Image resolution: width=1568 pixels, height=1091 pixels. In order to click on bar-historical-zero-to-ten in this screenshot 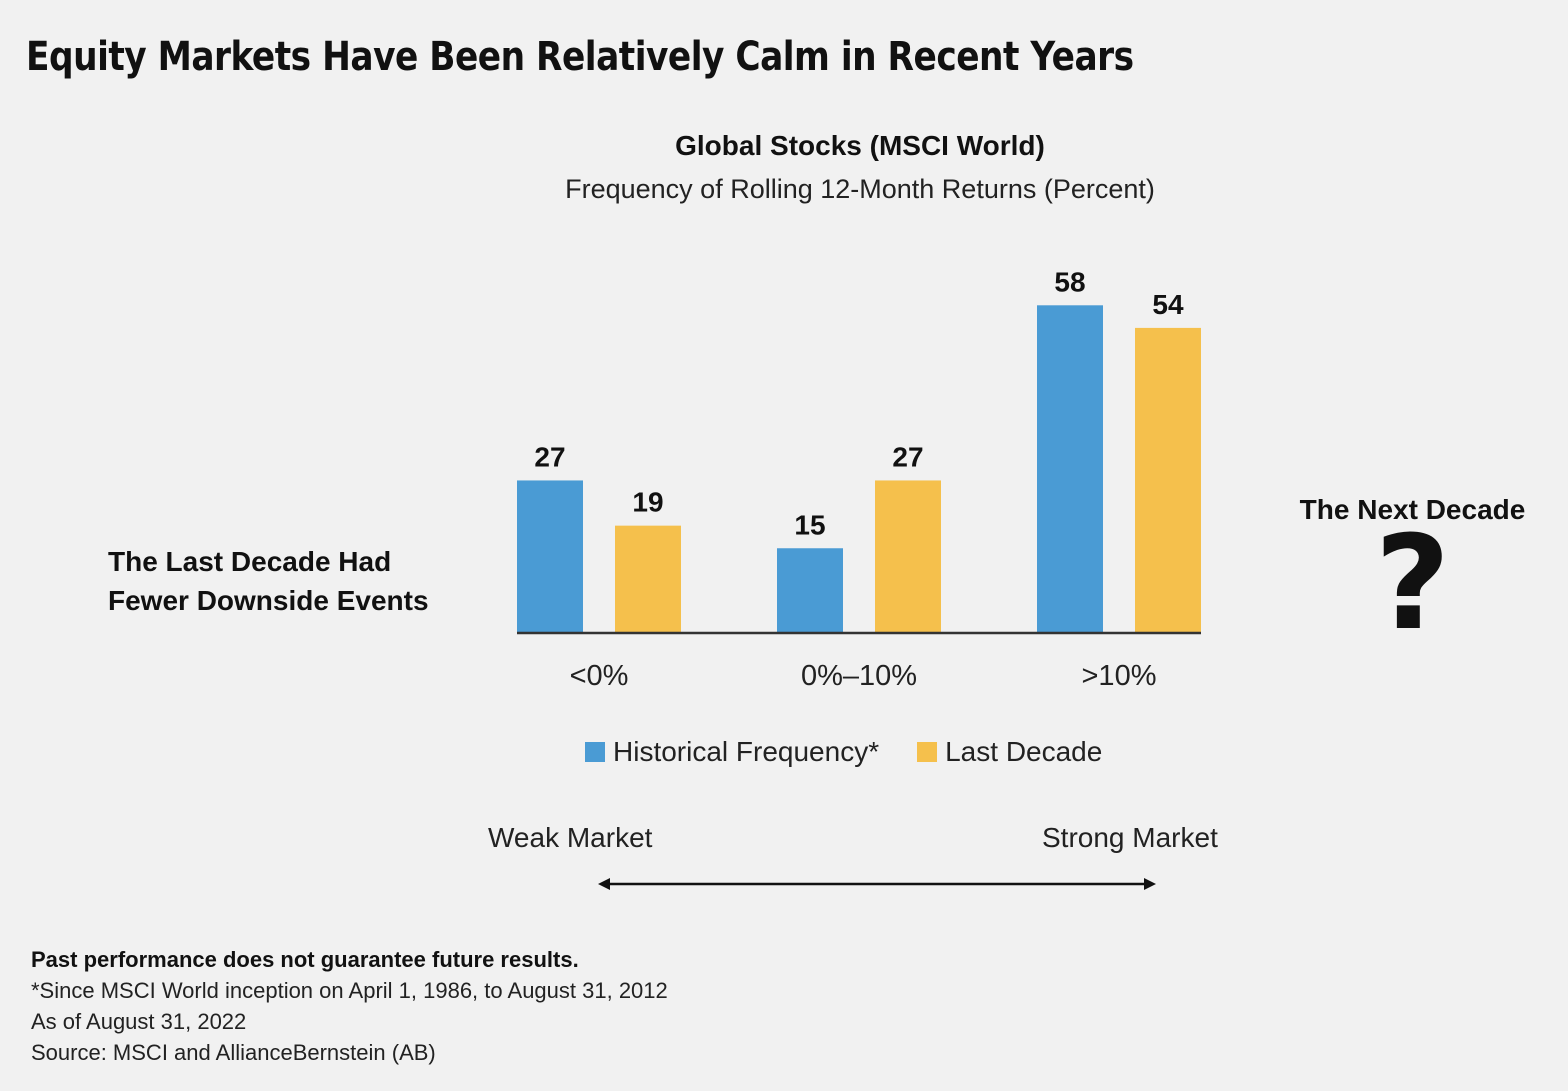, I will do `click(810, 590)`.